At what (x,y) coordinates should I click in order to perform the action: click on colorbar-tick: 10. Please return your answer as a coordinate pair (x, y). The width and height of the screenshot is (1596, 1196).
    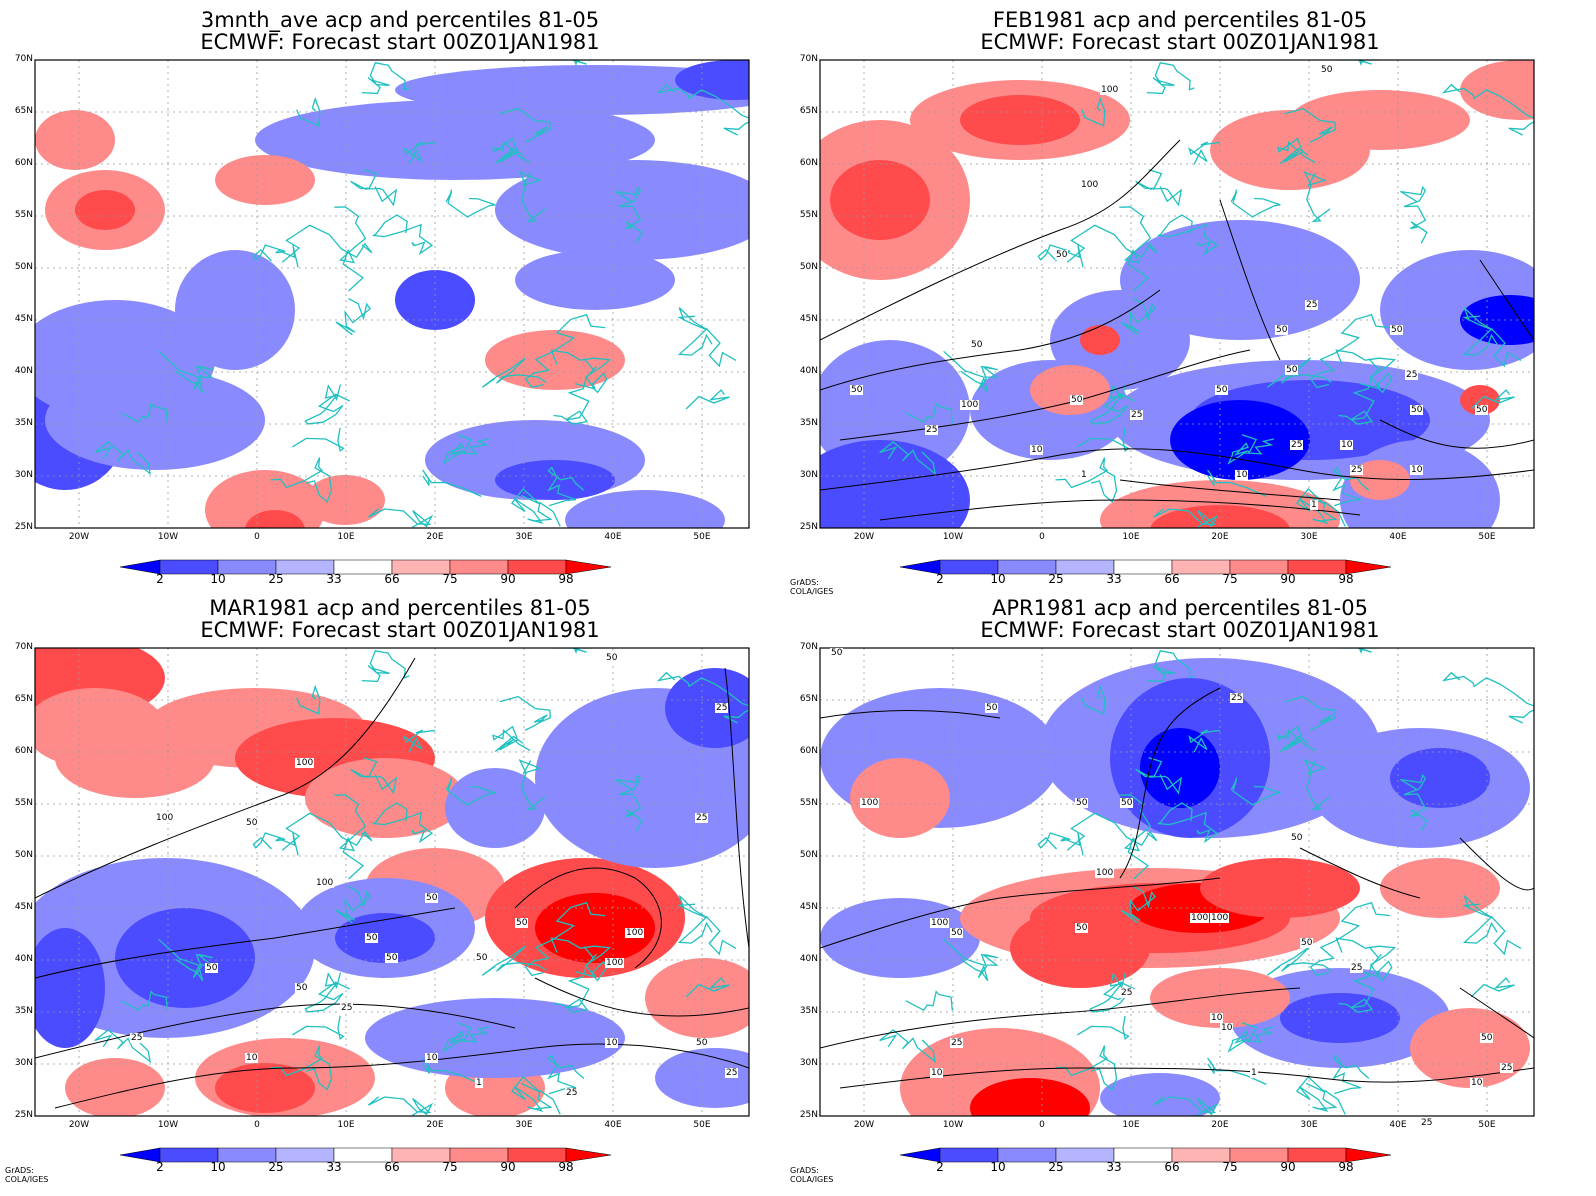
    Looking at the image, I should click on (218, 1167).